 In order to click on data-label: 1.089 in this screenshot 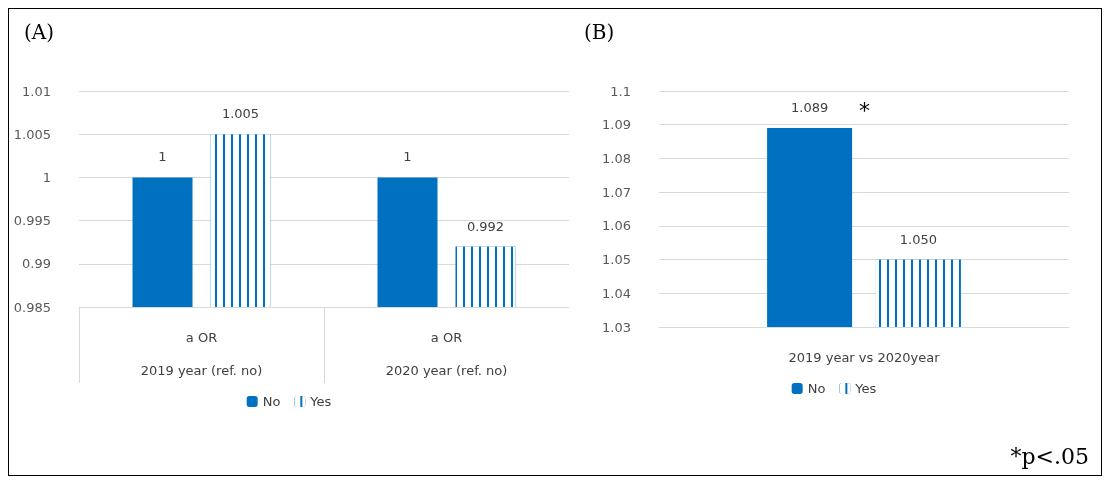, I will do `click(809, 108)`.